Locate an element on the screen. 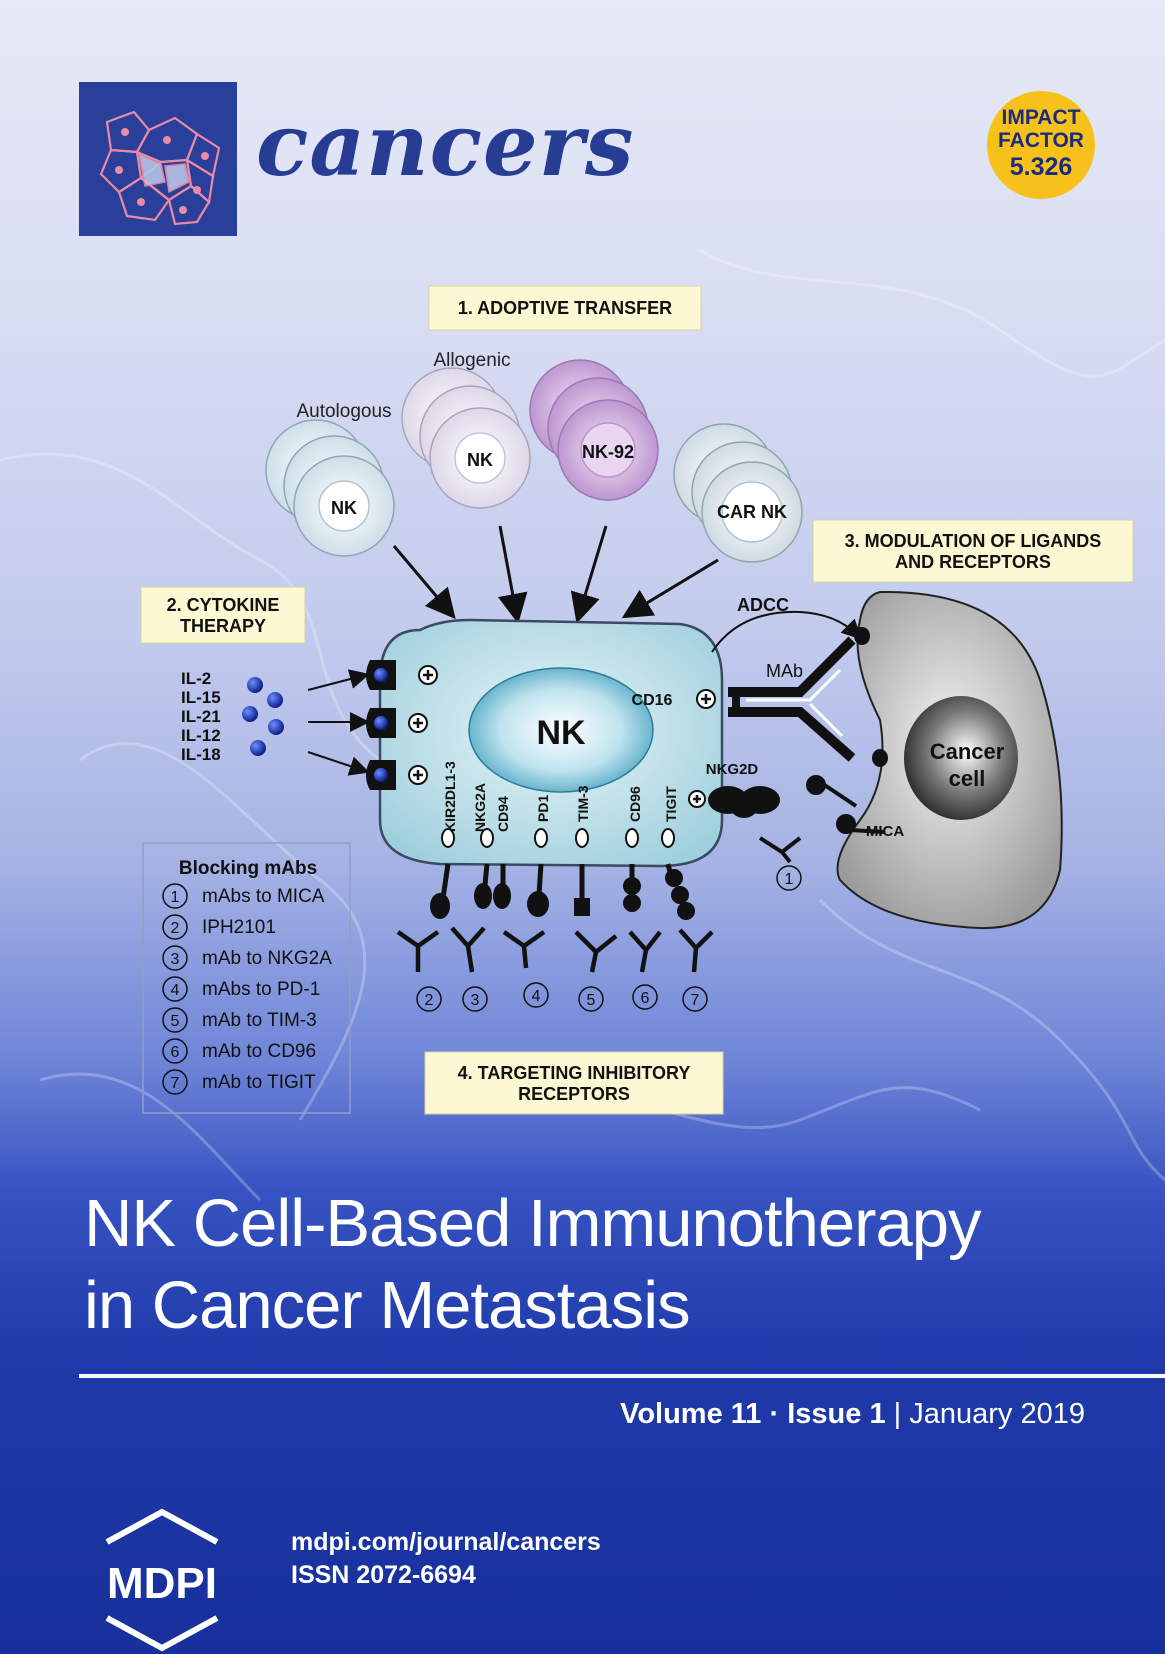  legend-number: 1 is located at coordinates (175, 897).